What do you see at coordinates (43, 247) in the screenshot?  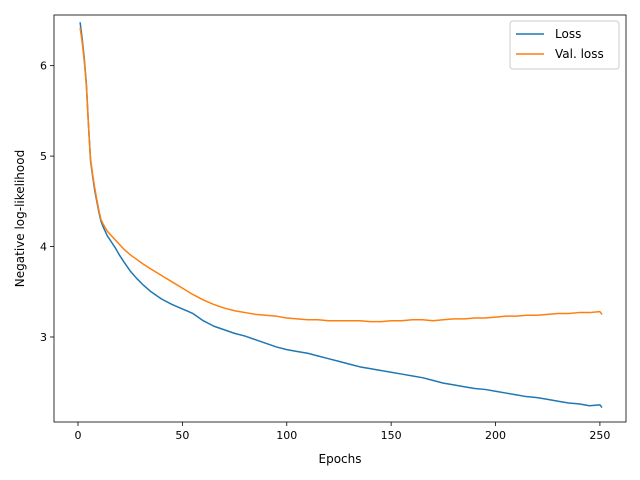 I see `y-tick-label: 4` at bounding box center [43, 247].